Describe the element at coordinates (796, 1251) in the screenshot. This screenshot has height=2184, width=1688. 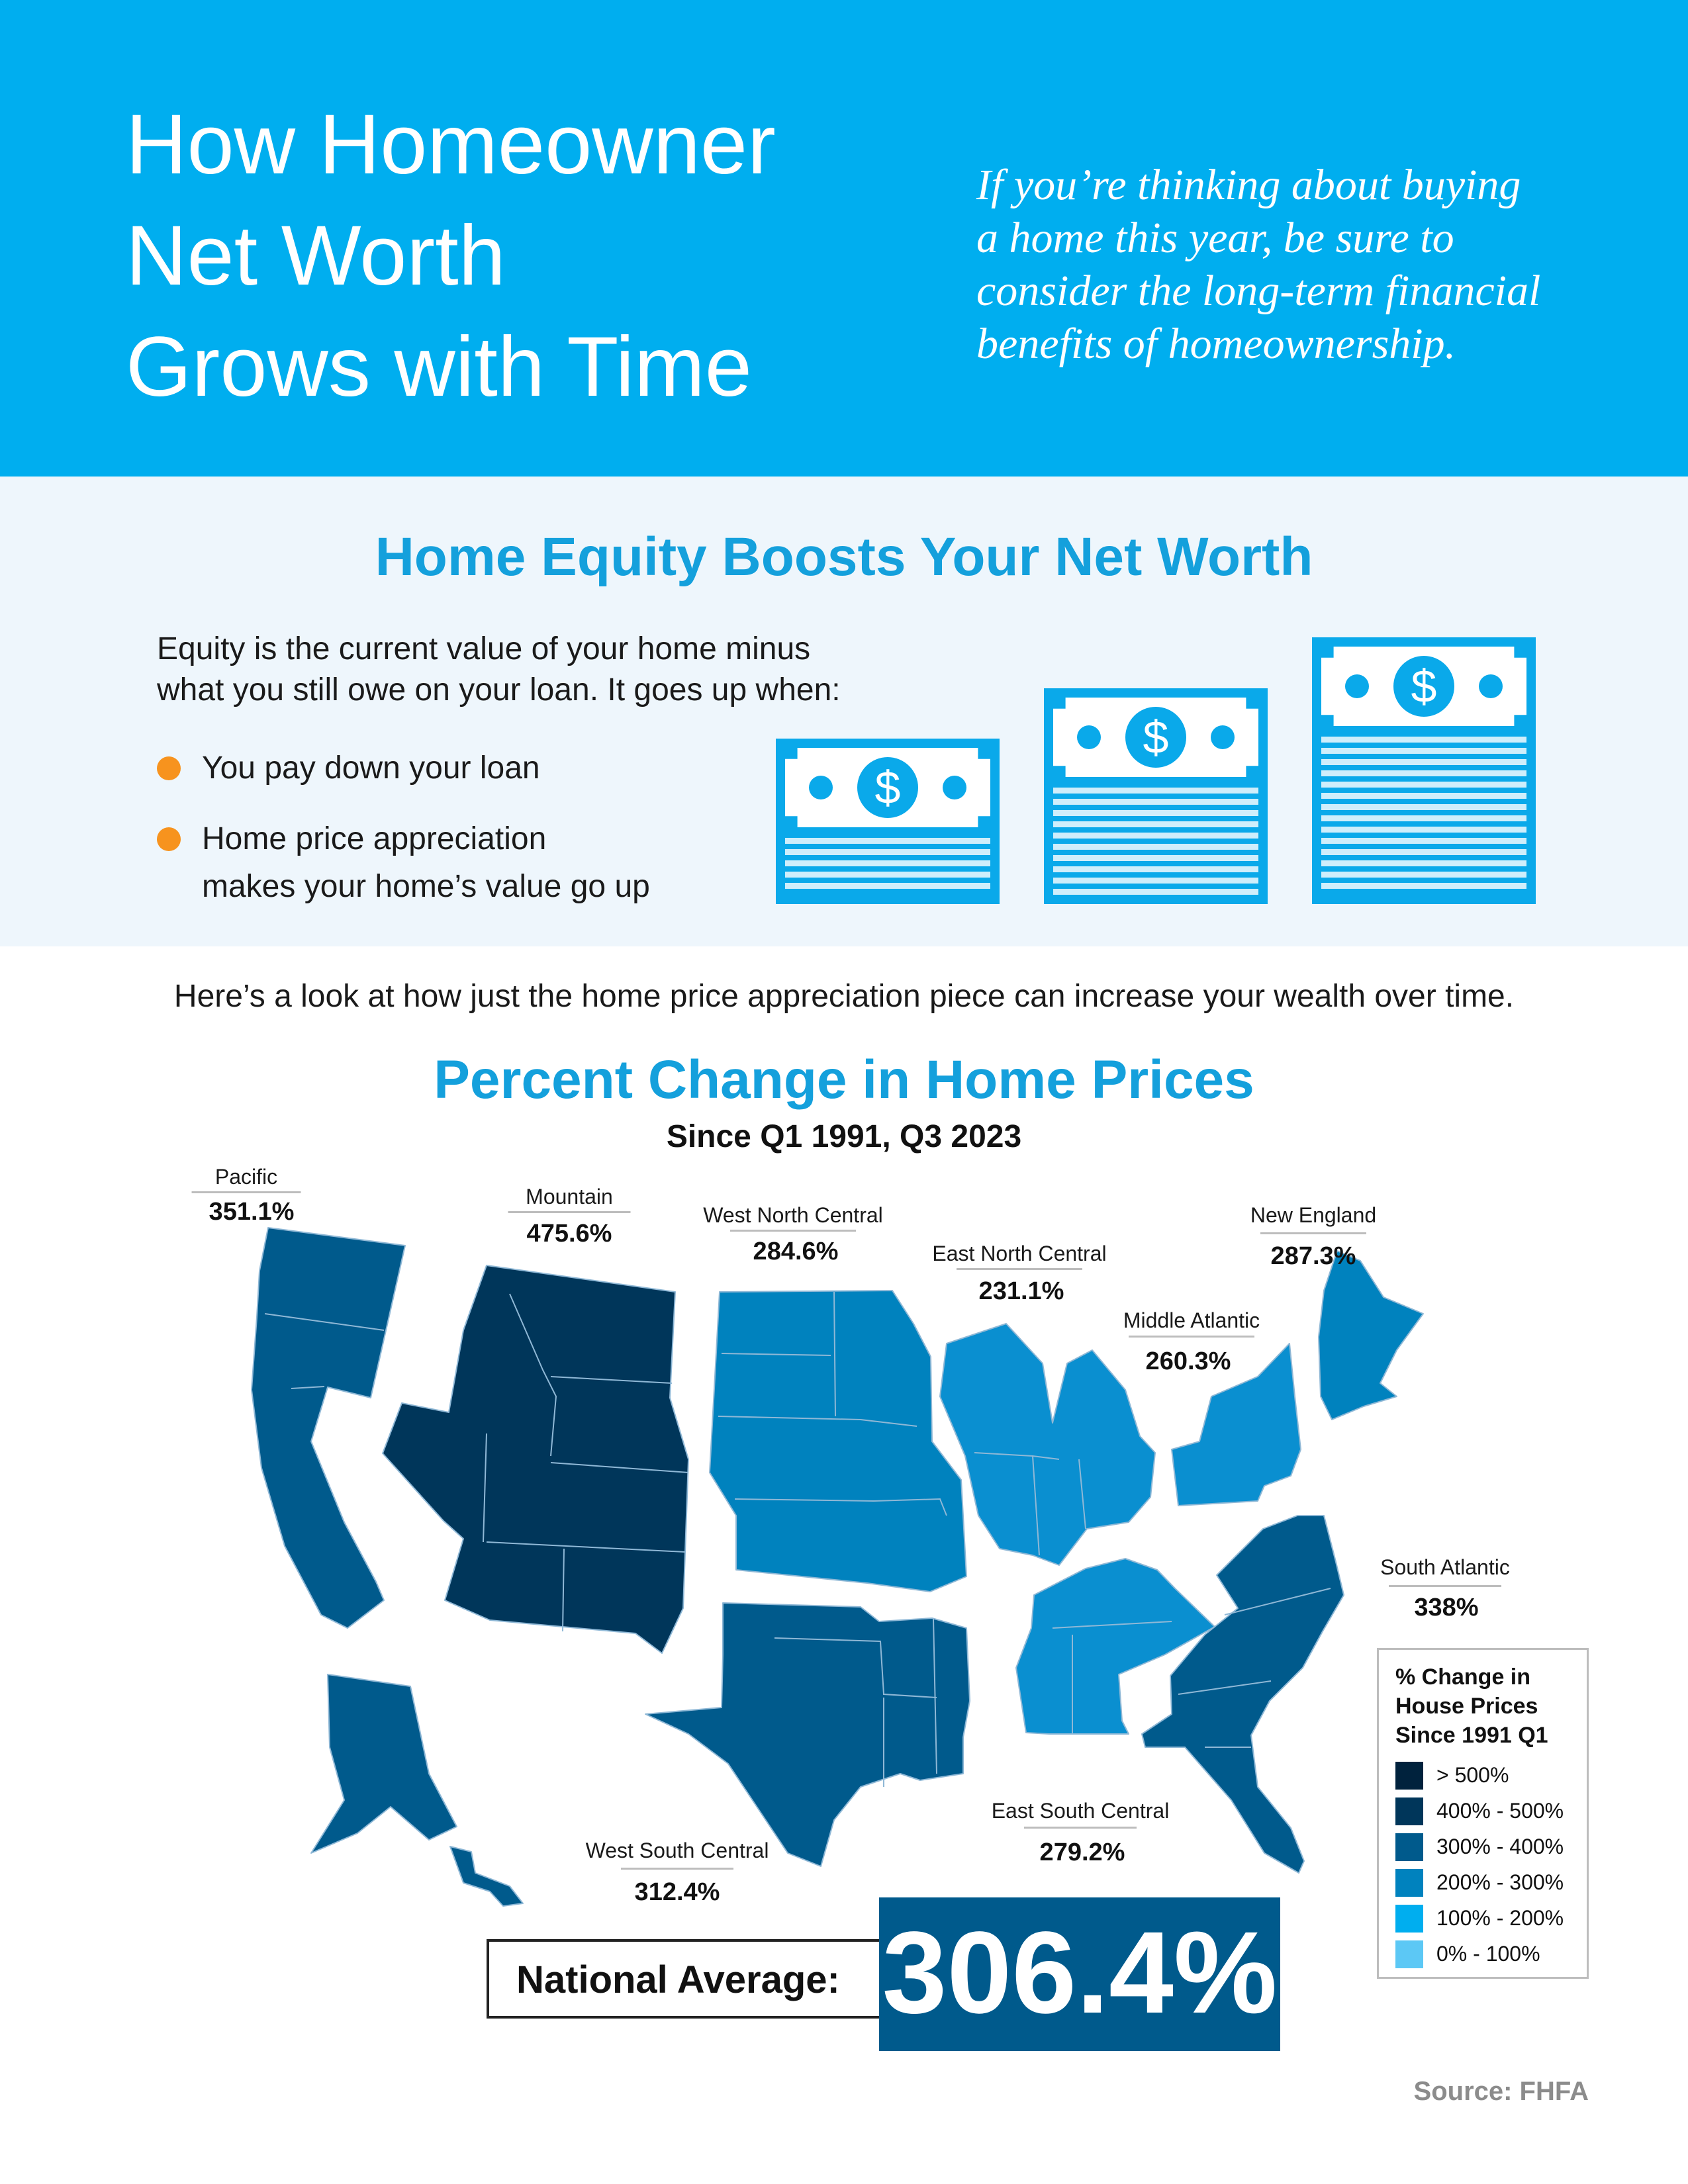
I see `region-value: 284.6%` at that location.